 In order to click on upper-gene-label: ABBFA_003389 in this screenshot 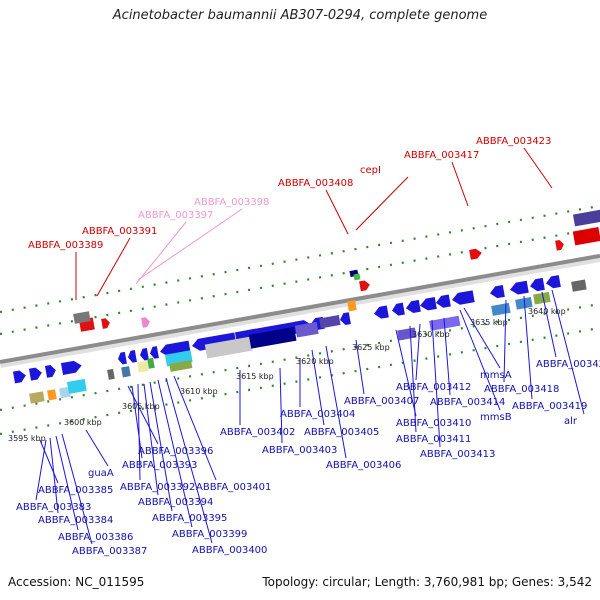, I will do `click(65, 245)`.